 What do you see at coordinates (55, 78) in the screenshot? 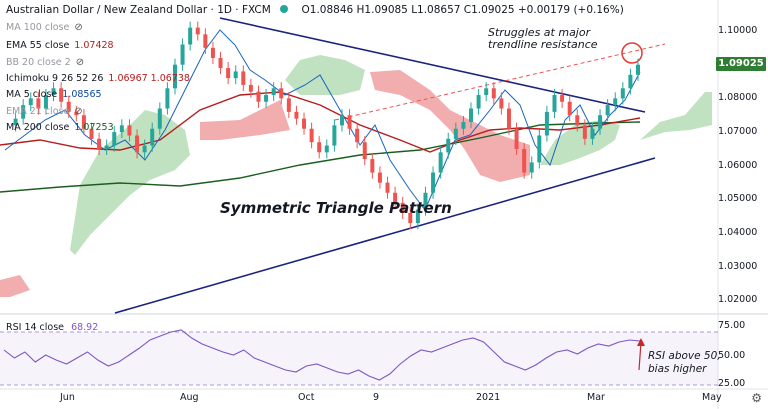
I see `legend-item-name: Ichimoku 9 26 52 26` at bounding box center [55, 78].